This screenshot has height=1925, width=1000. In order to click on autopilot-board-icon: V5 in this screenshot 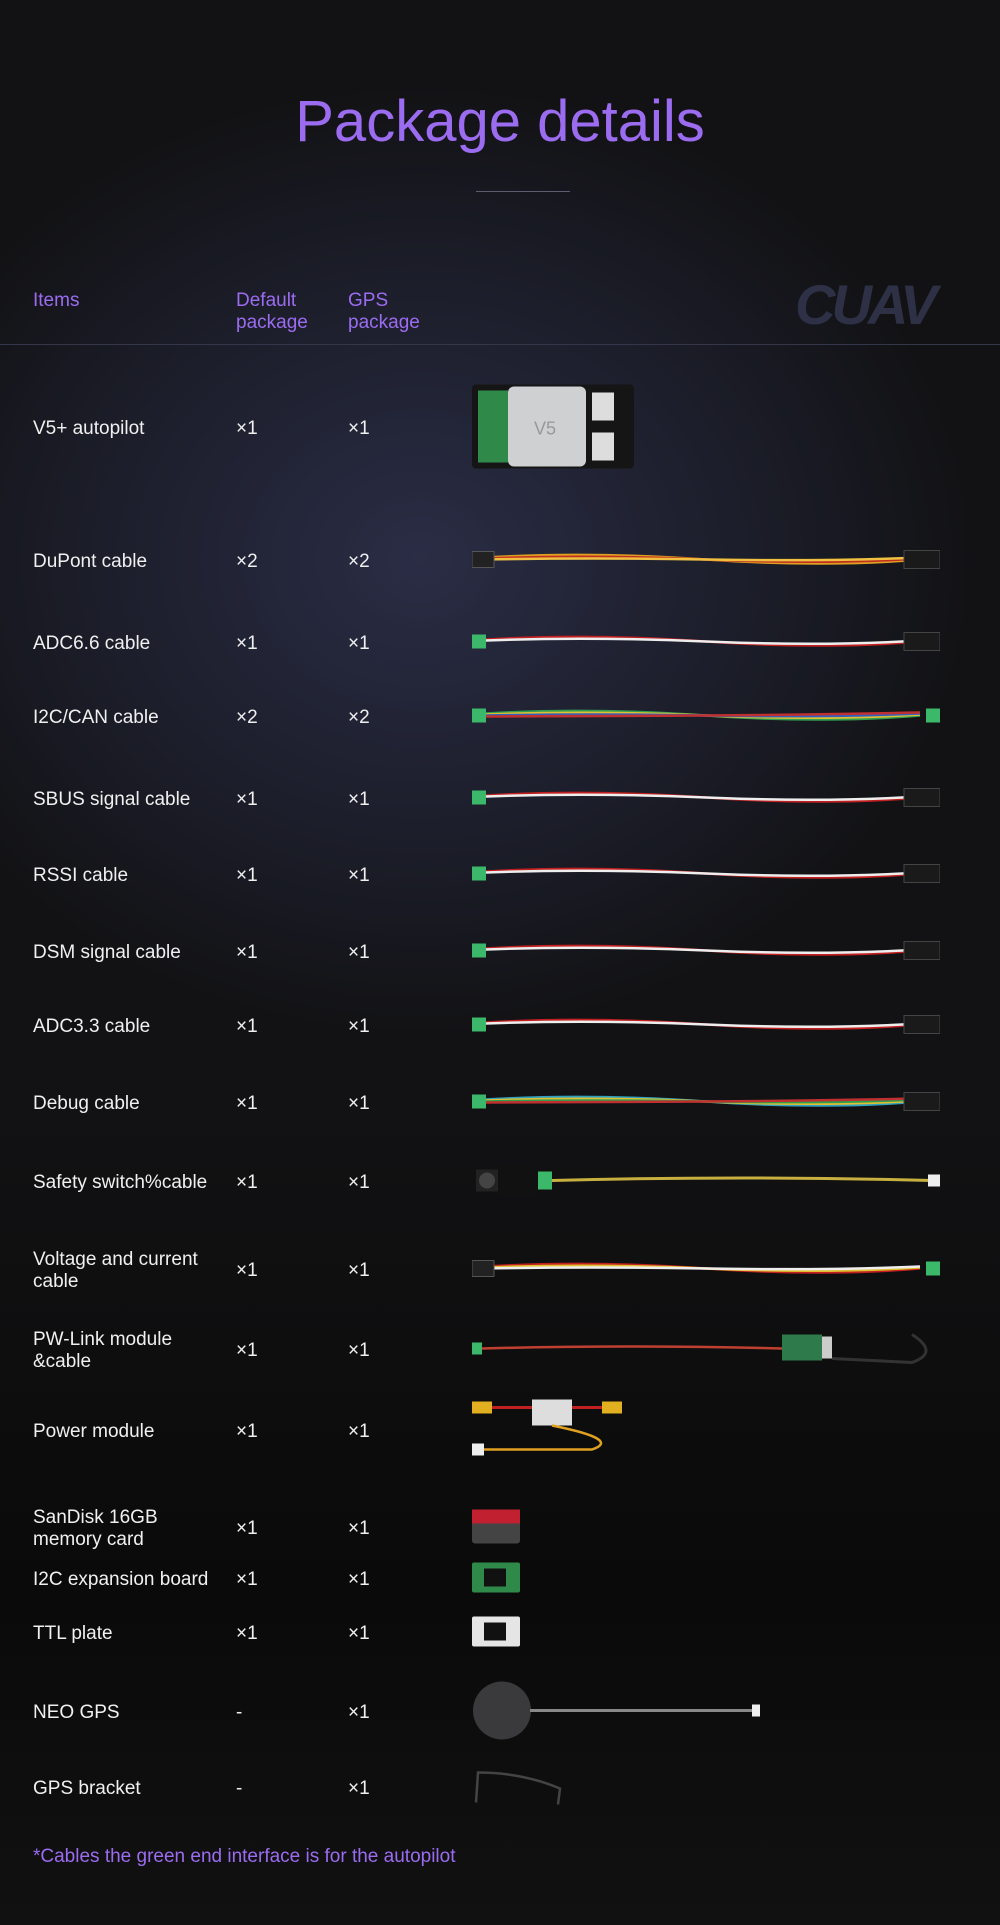, I will do `click(553, 429)`.